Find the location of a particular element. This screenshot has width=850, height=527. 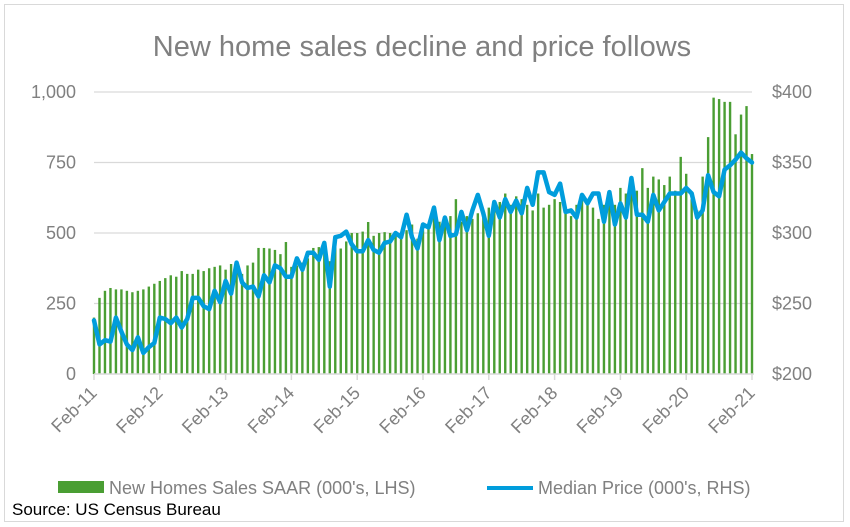

source-note: Source: US Census Bureau is located at coordinates (116, 509).